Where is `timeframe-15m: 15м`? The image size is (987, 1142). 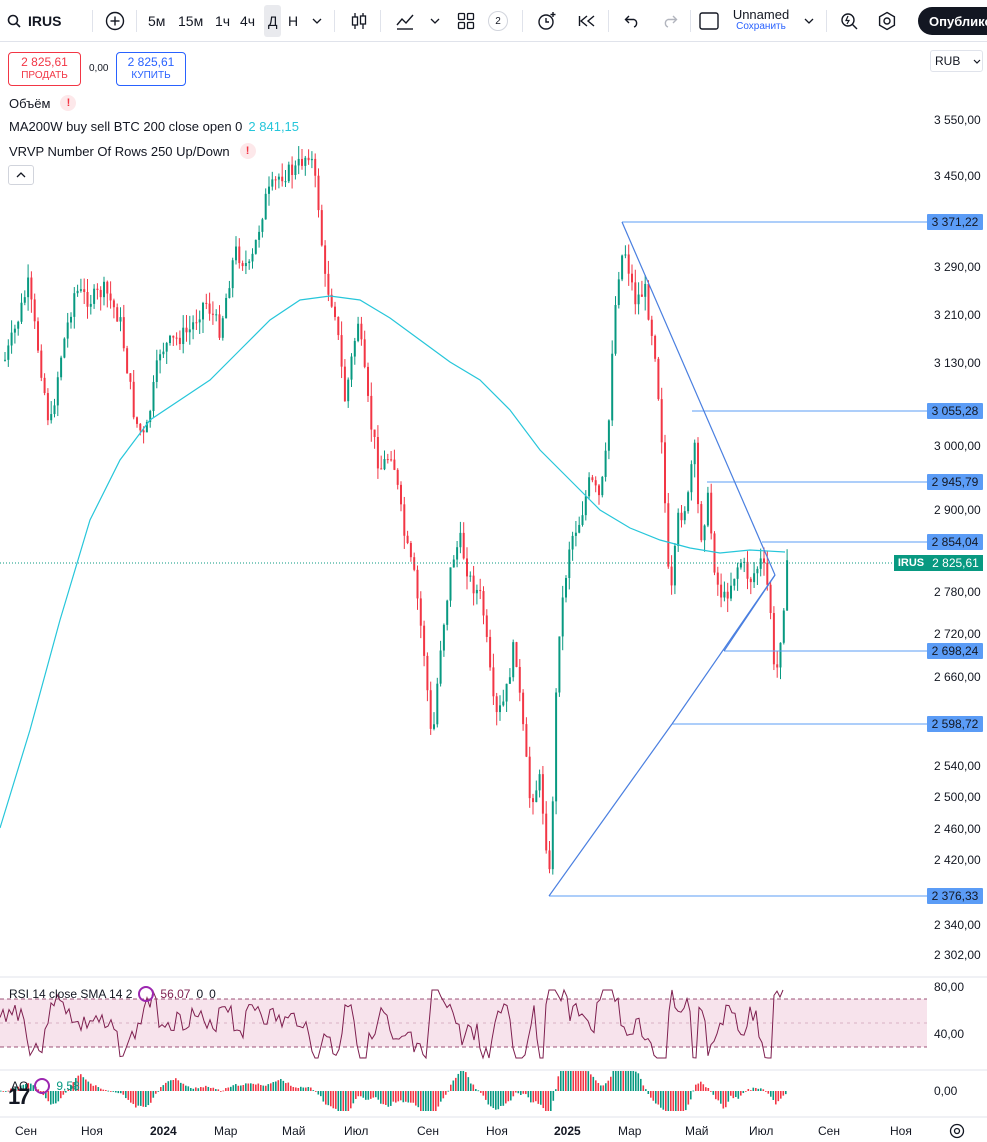 timeframe-15m: 15м is located at coordinates (191, 21).